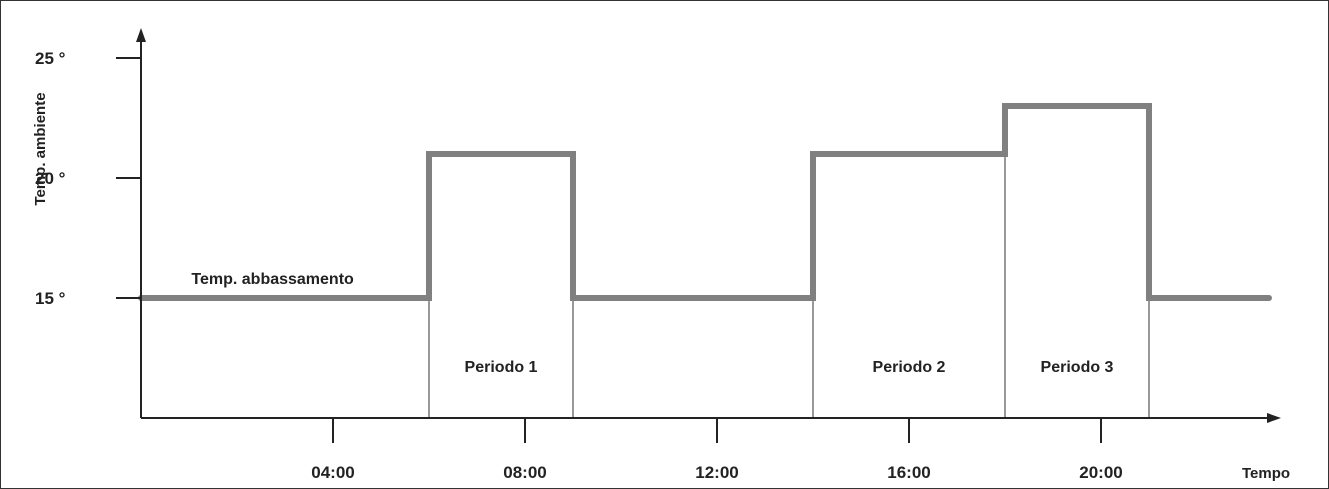 Image resolution: width=1329 pixels, height=489 pixels. Describe the element at coordinates (50, 58) in the screenshot. I see `y-tick-label: 25 °` at that location.